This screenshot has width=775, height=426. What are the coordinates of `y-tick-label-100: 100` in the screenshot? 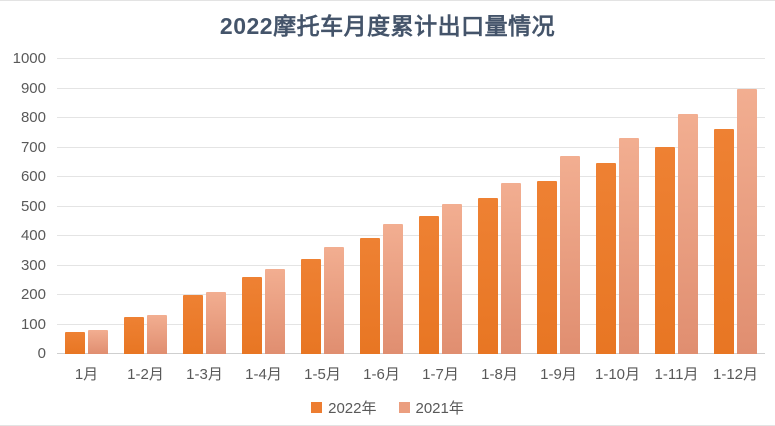 It's located at (33, 324).